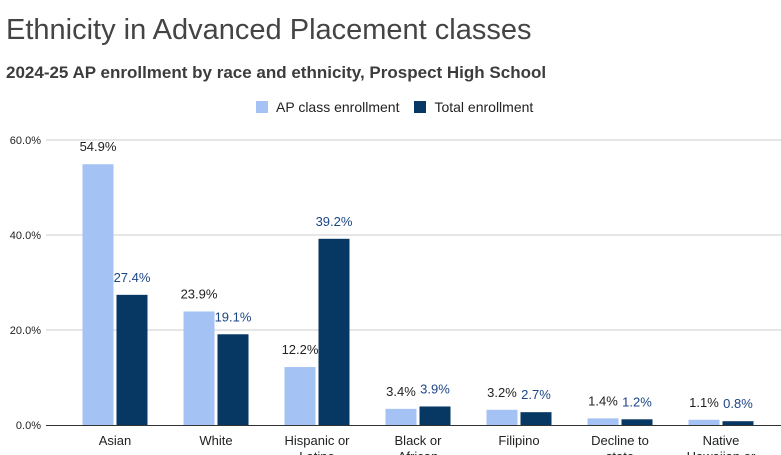 Image resolution: width=781 pixels, height=455 pixels. Describe the element at coordinates (637, 401) in the screenshot. I see `data-label-total: 1.2%` at that location.